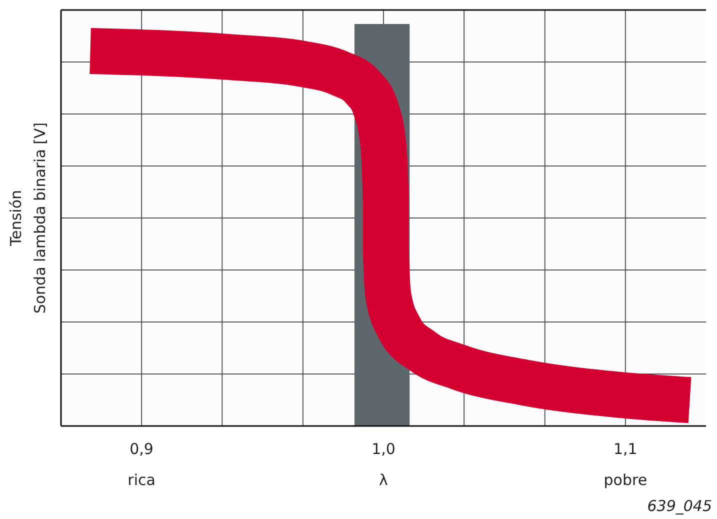  I want to click on x-tick-label: 1,0 λ, so click(384, 464).